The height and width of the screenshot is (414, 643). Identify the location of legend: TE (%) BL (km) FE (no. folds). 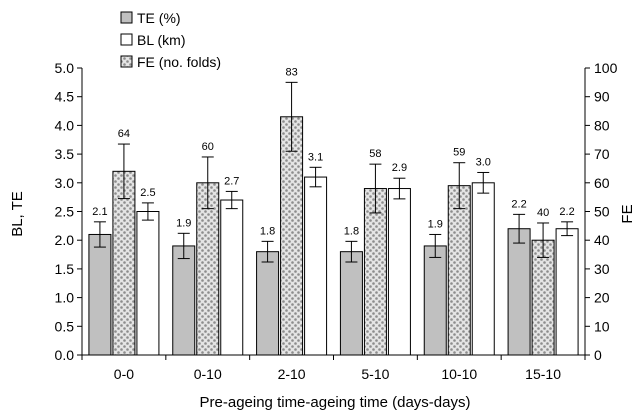
(170, 40).